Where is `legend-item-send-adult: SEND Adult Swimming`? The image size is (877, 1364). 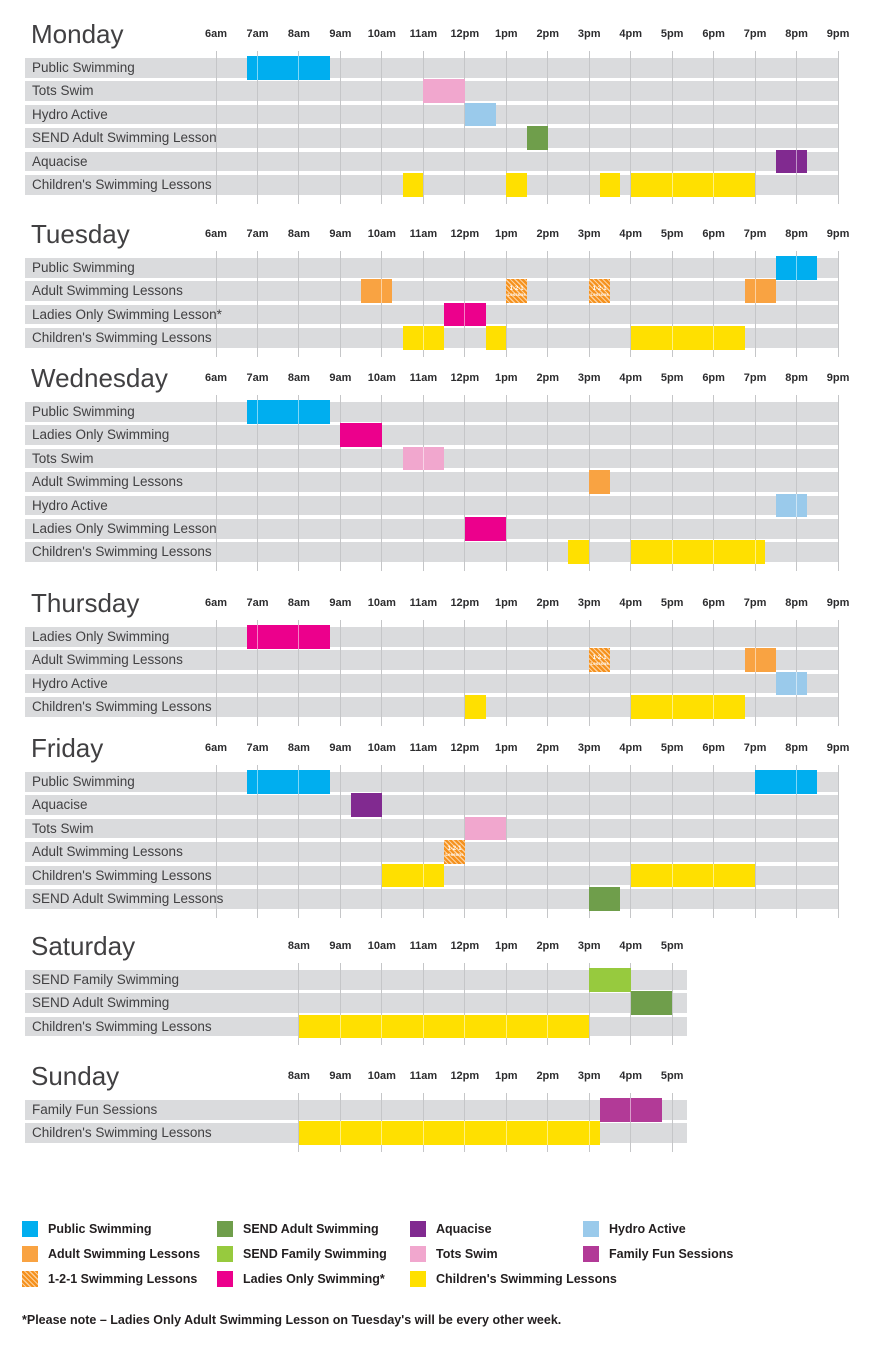 legend-item-send-adult: SEND Adult Swimming is located at coordinates (298, 1229).